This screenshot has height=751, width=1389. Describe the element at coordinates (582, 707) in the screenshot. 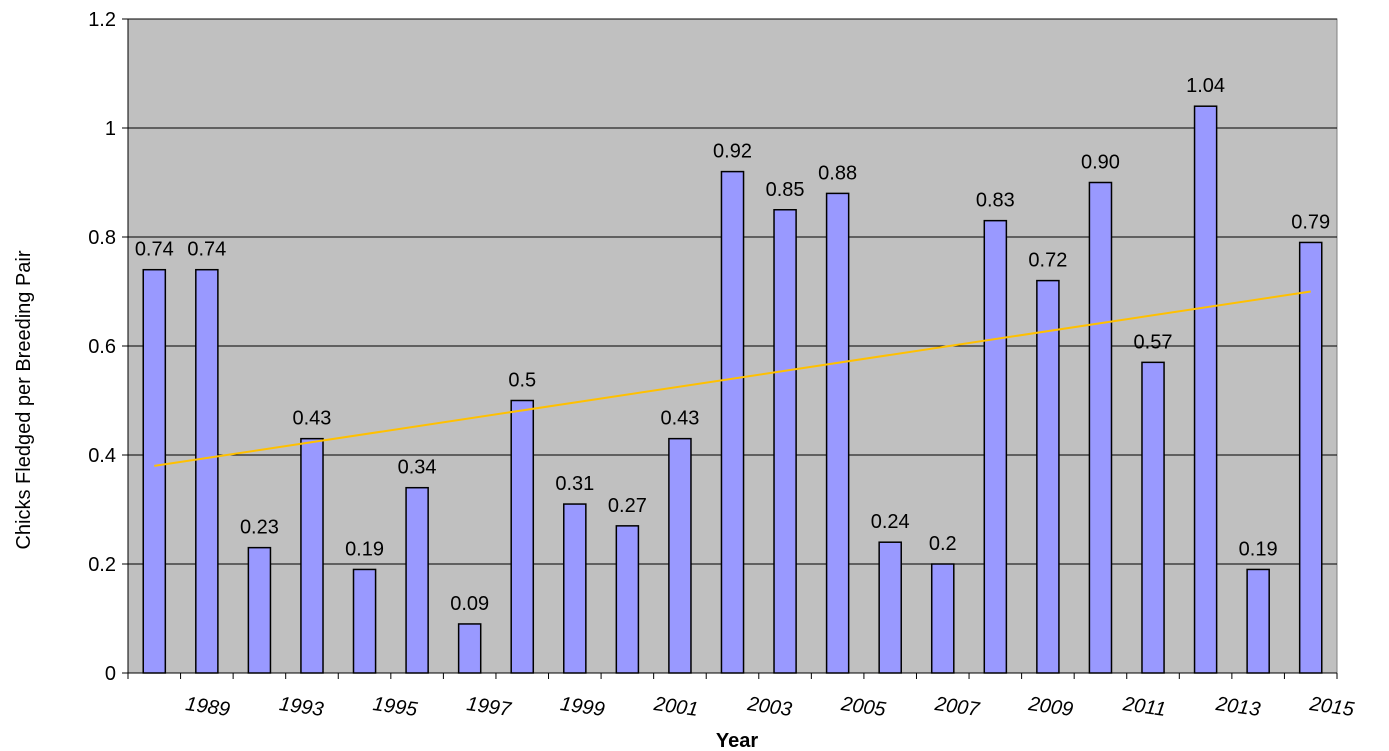

I see `x-tick-label: 1999` at that location.